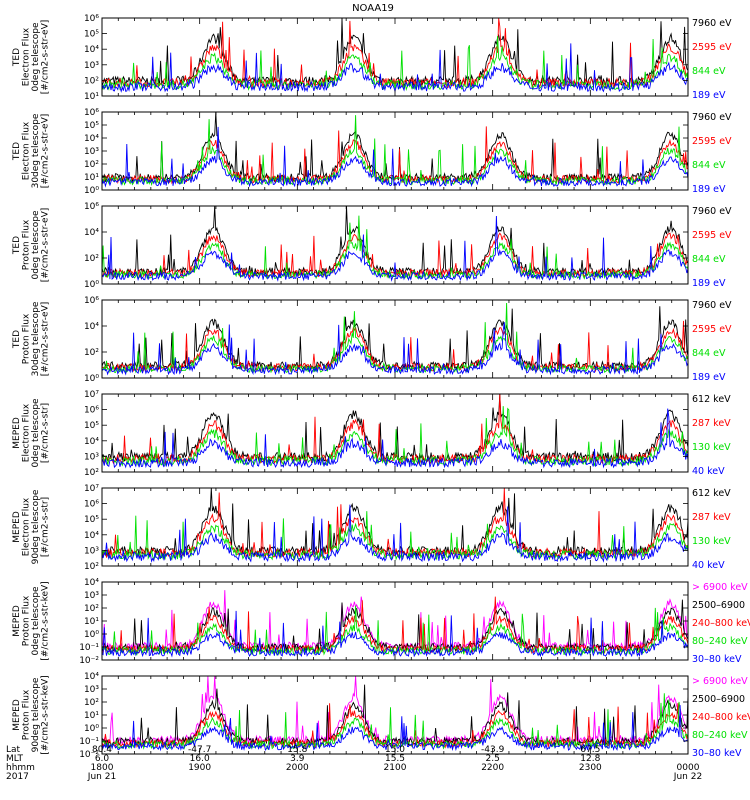 Image resolution: width=750 pixels, height=800 pixels. Describe the element at coordinates (89, 648) in the screenshot. I see `y-tick-label: 10⁻¹` at that location.